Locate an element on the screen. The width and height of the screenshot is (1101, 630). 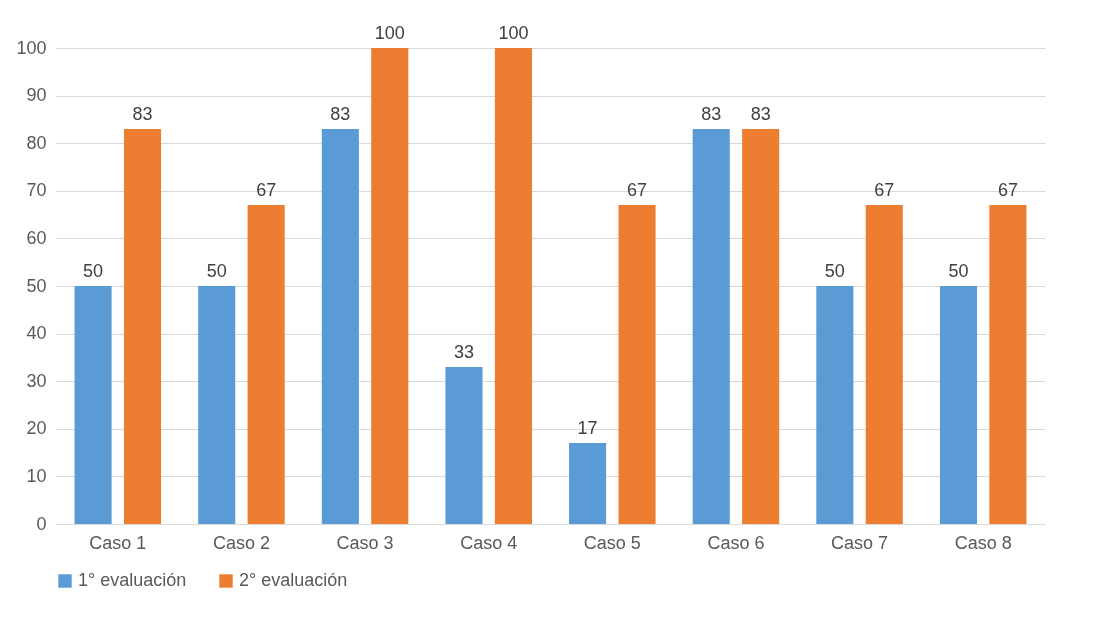
legend-label: 2° evaluación is located at coordinates (293, 580).